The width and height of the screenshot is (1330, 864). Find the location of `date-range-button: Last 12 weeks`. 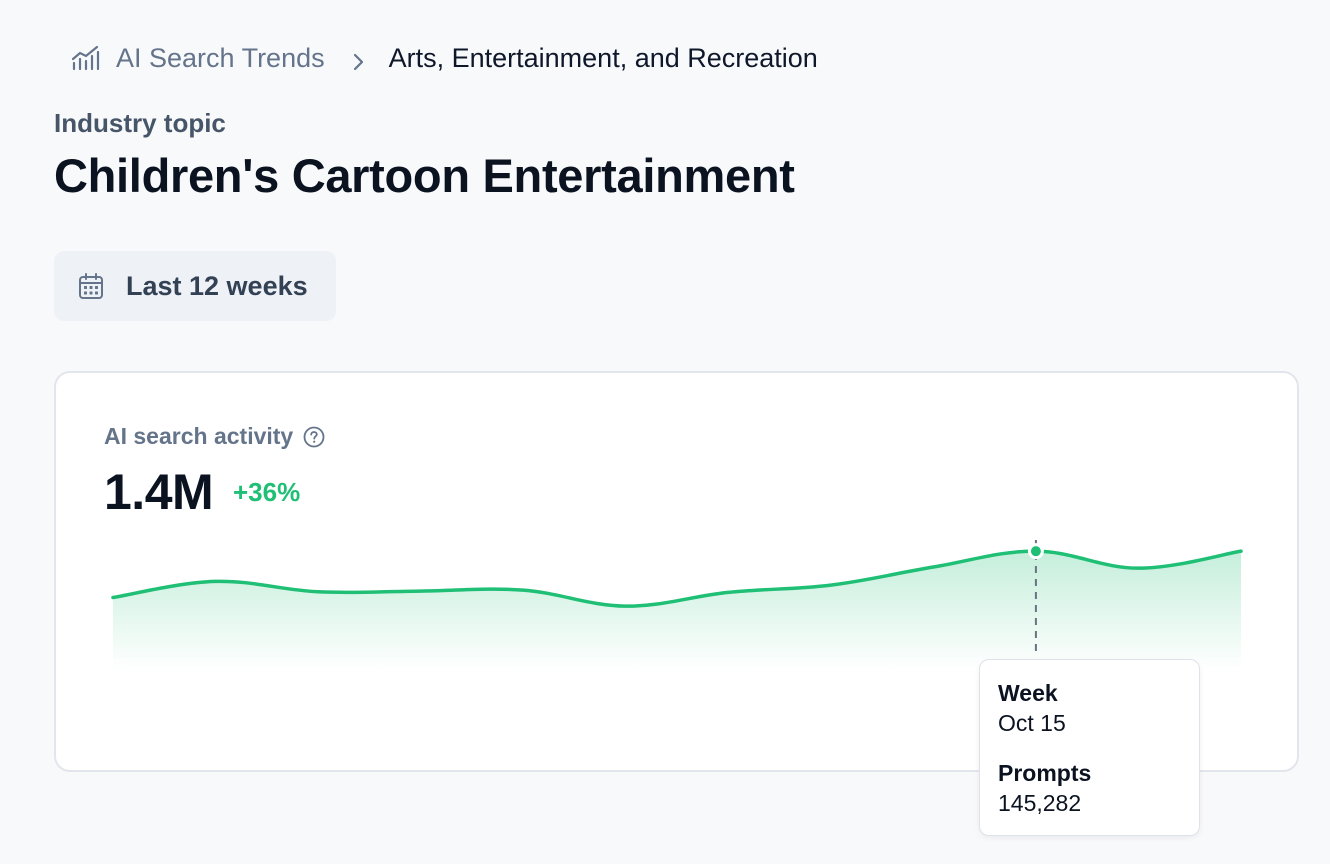

date-range-button: Last 12 weeks is located at coordinates (195, 286).